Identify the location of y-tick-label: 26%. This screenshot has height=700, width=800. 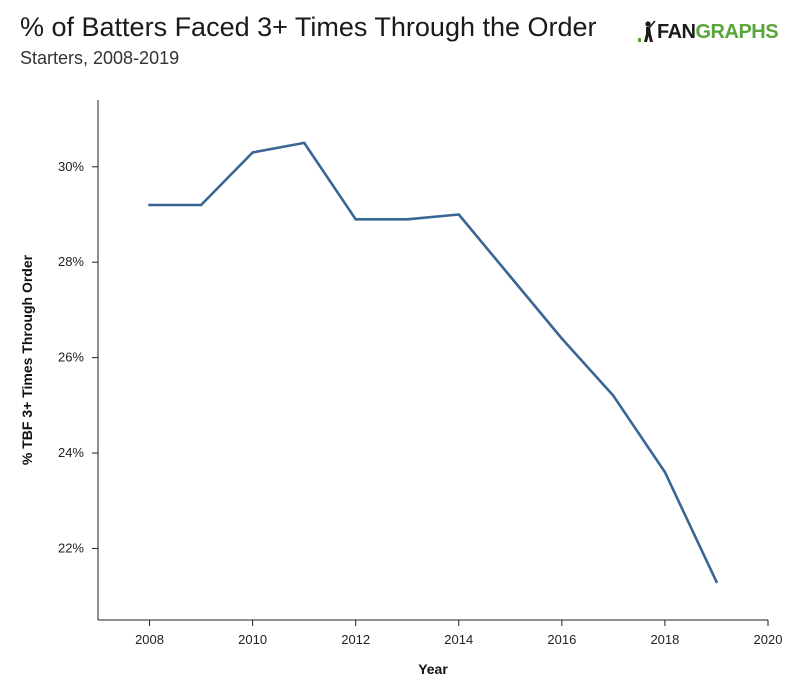
(71, 357).